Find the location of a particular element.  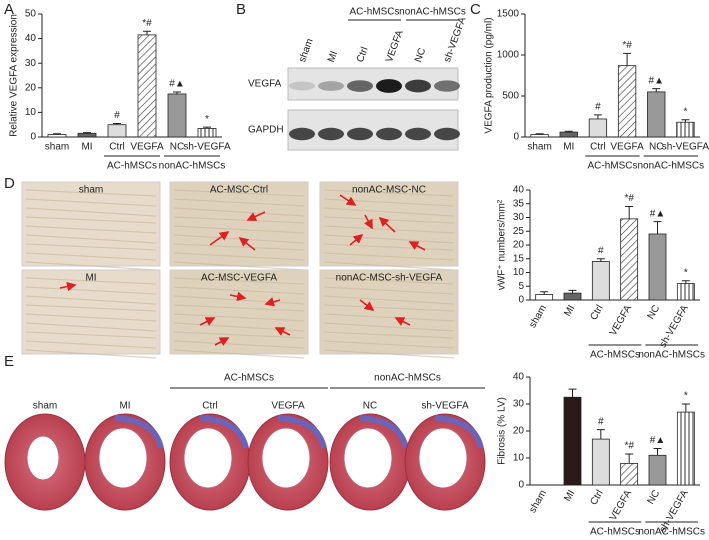

panel-label: C is located at coordinates (475, 9).